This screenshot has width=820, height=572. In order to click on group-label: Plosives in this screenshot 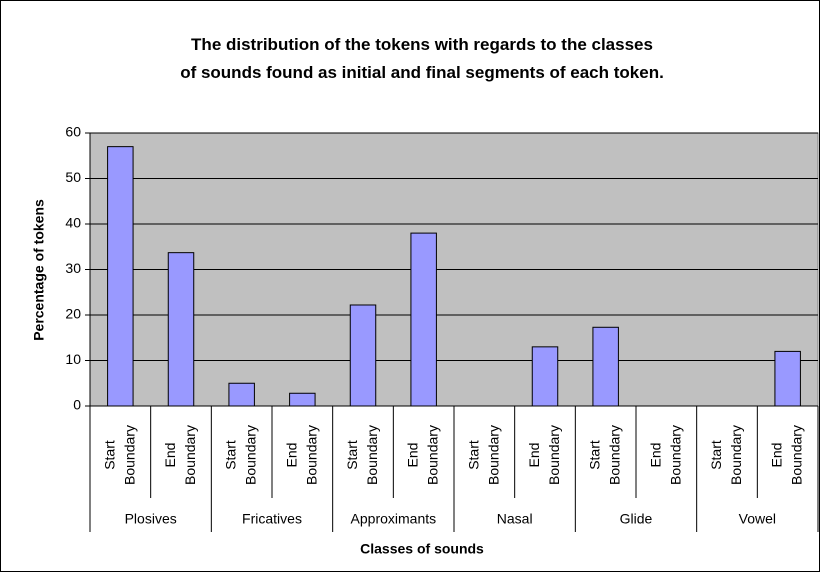, I will do `click(151, 519)`.